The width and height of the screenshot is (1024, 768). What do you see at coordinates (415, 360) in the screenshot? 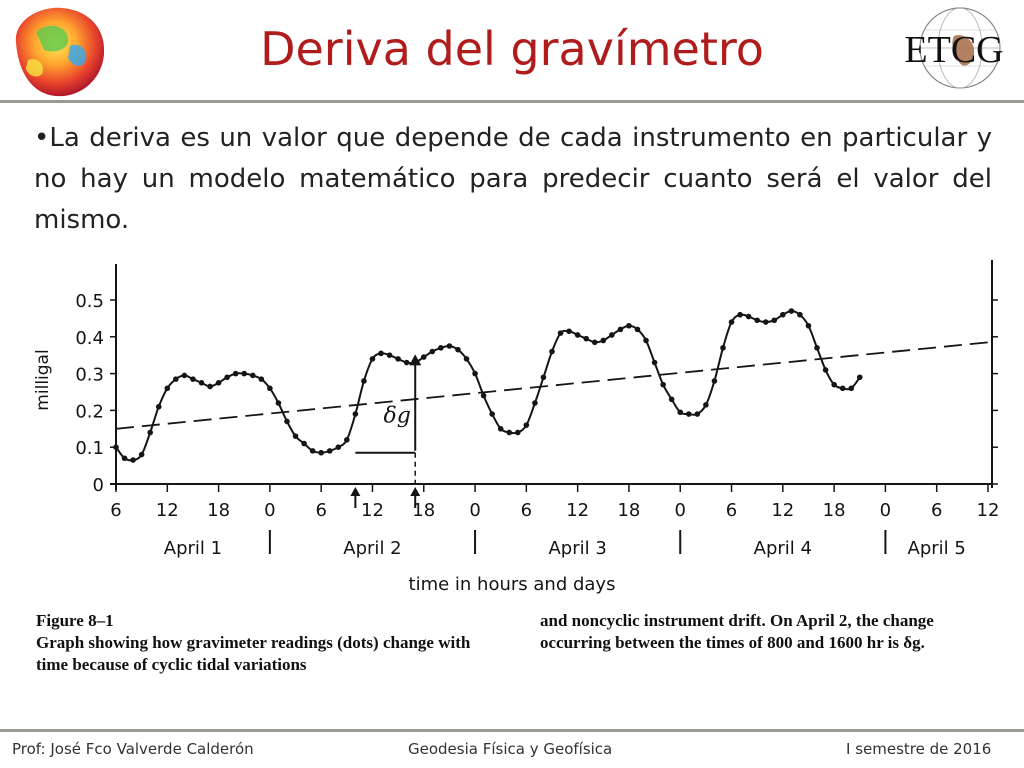
I see `delta-g-arrowhead` at bounding box center [415, 360].